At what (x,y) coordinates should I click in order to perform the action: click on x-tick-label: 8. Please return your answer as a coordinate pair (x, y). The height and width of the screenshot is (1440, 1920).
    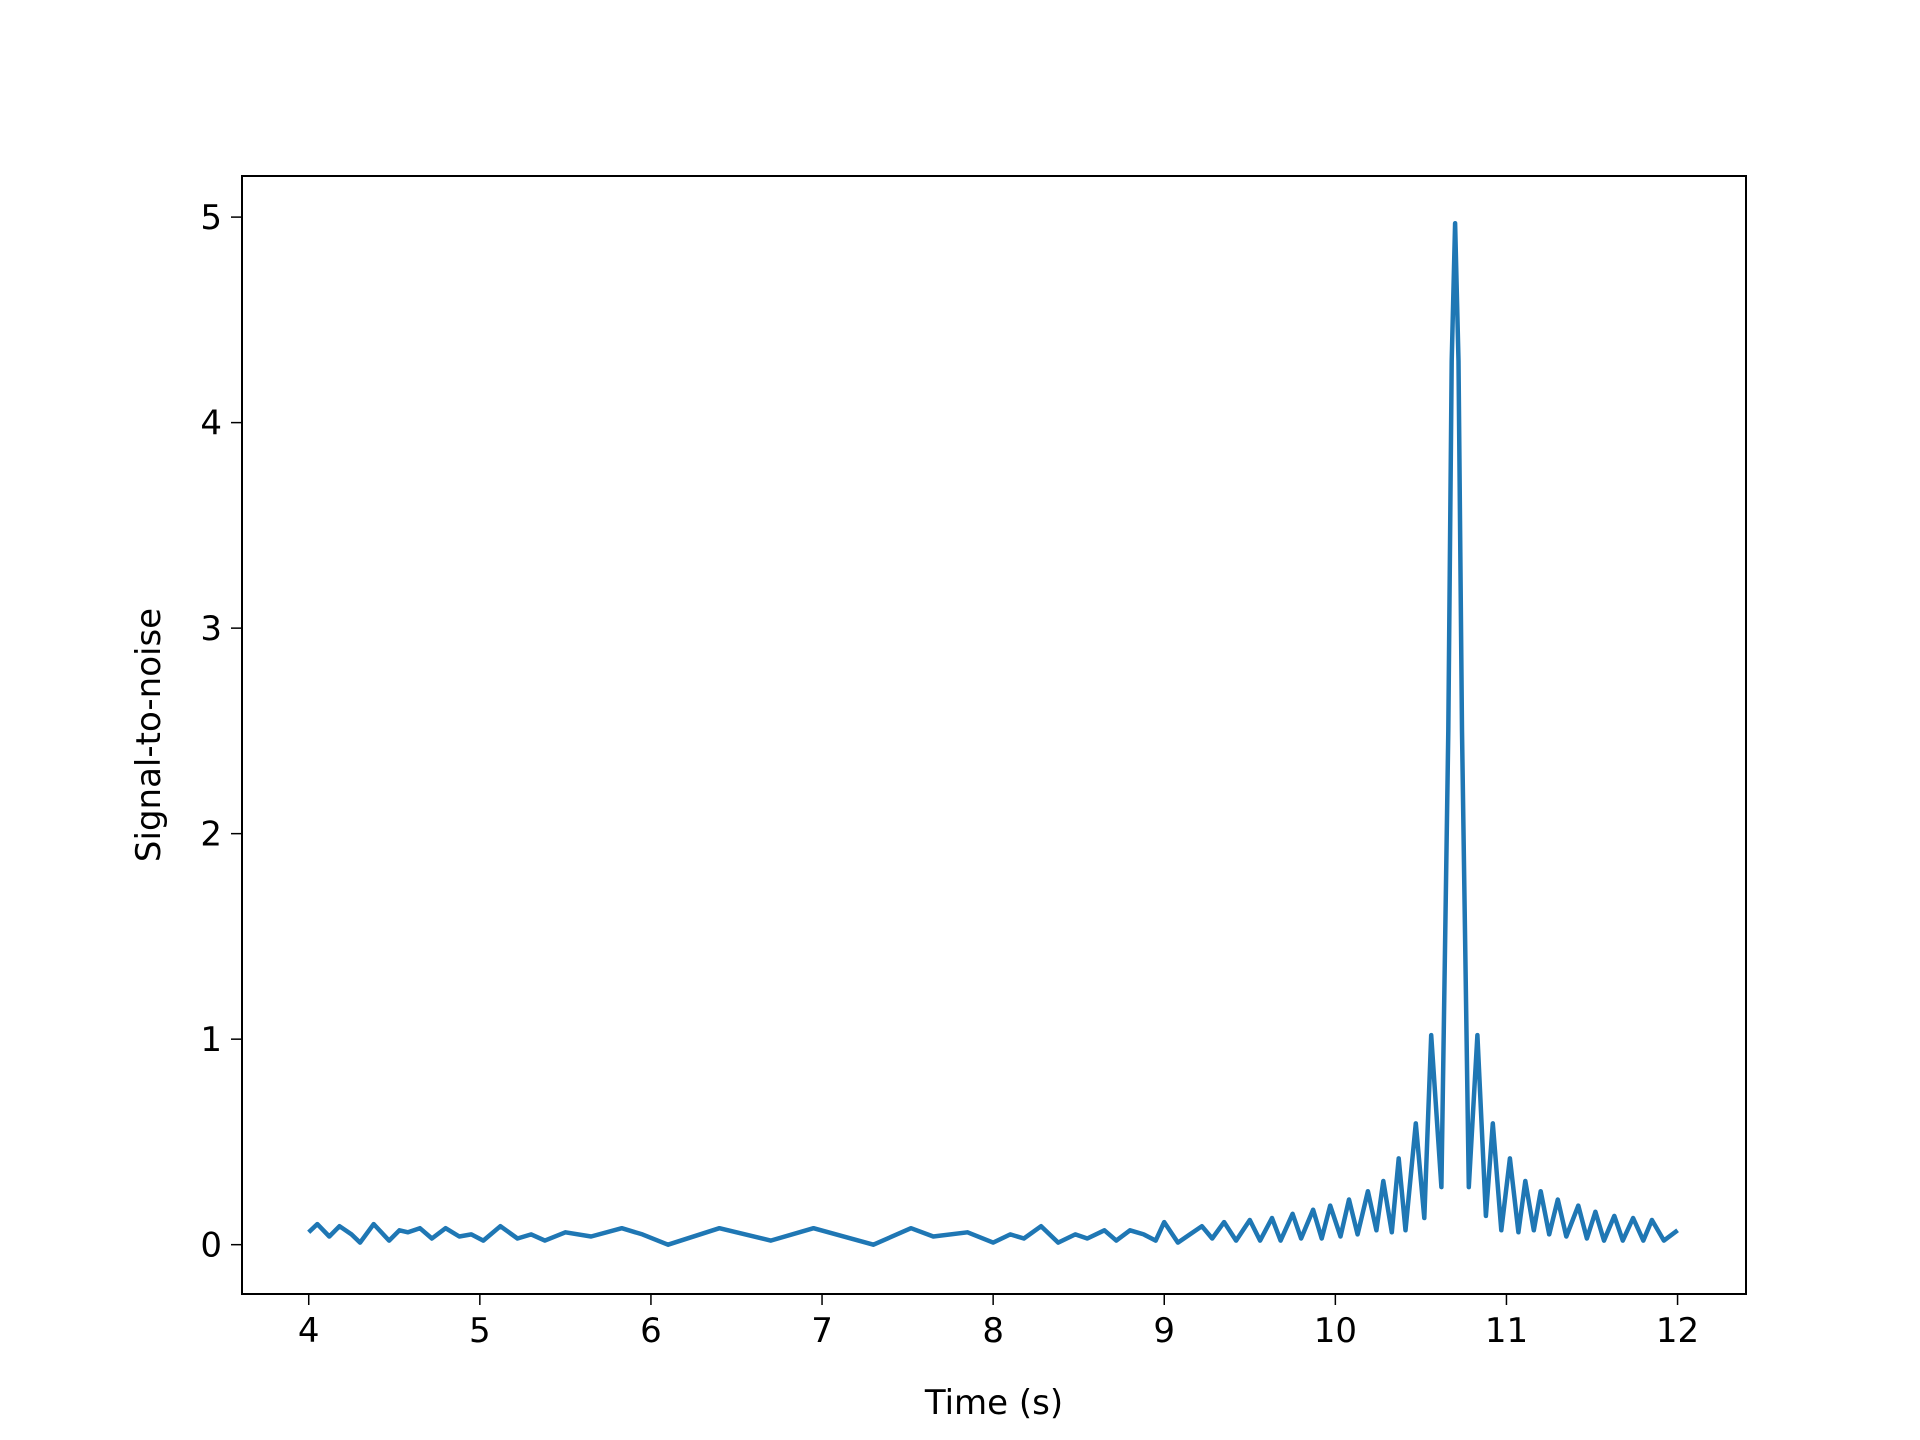
    Looking at the image, I should click on (993, 1331).